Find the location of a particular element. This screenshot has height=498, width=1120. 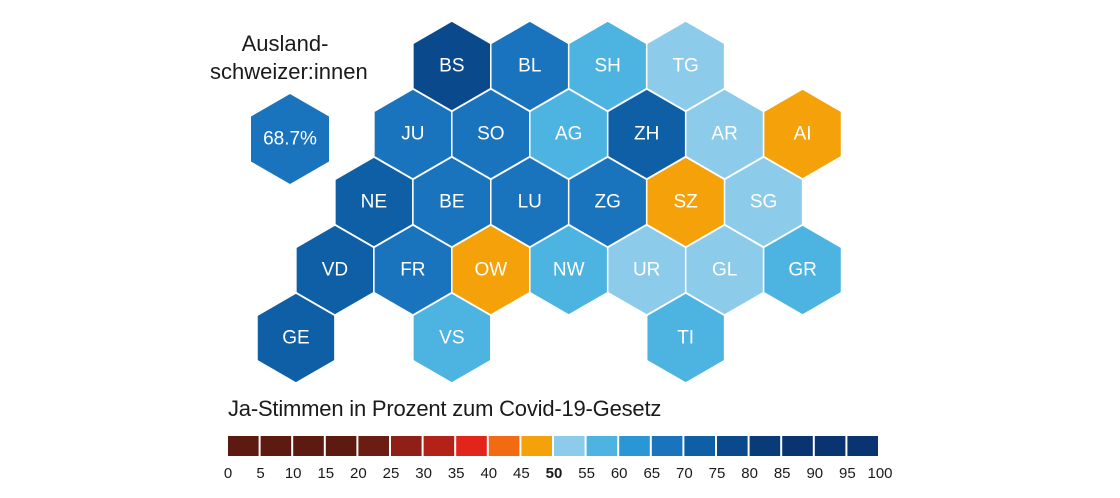

canton-label: GR is located at coordinates (802, 270).